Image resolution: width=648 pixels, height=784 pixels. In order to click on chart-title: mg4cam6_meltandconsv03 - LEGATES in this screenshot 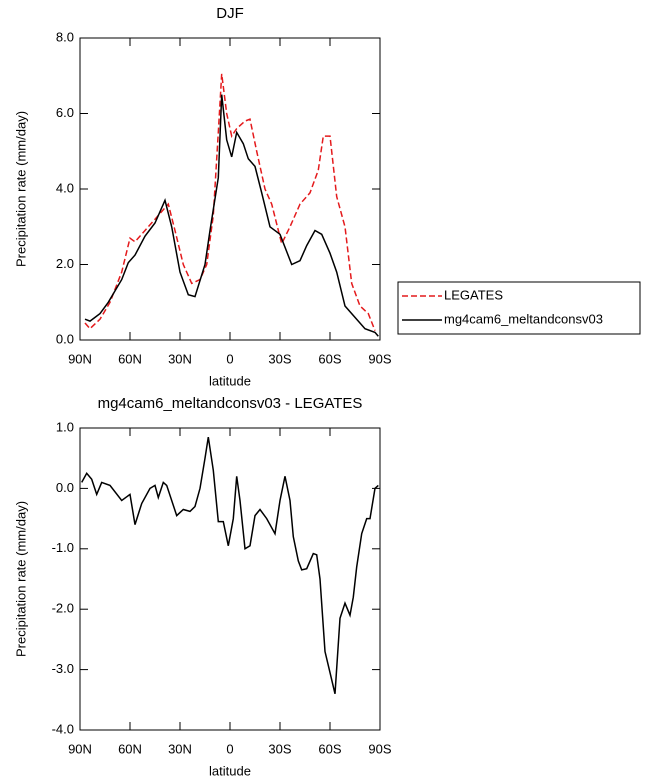, I will do `click(230, 403)`.